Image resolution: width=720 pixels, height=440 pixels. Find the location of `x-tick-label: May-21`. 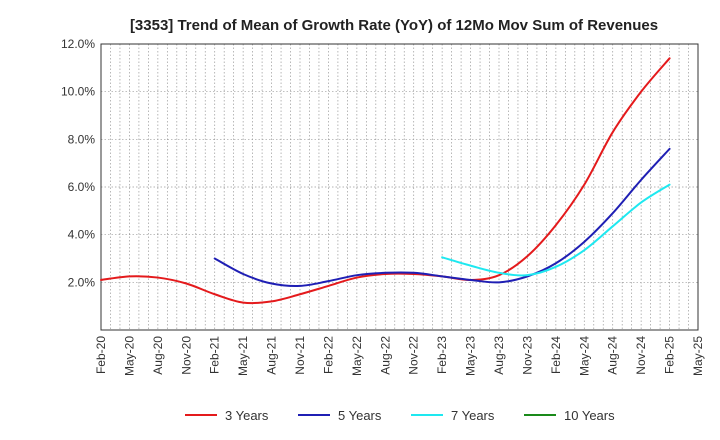

x-tick-label: May-21 is located at coordinates (243, 356).